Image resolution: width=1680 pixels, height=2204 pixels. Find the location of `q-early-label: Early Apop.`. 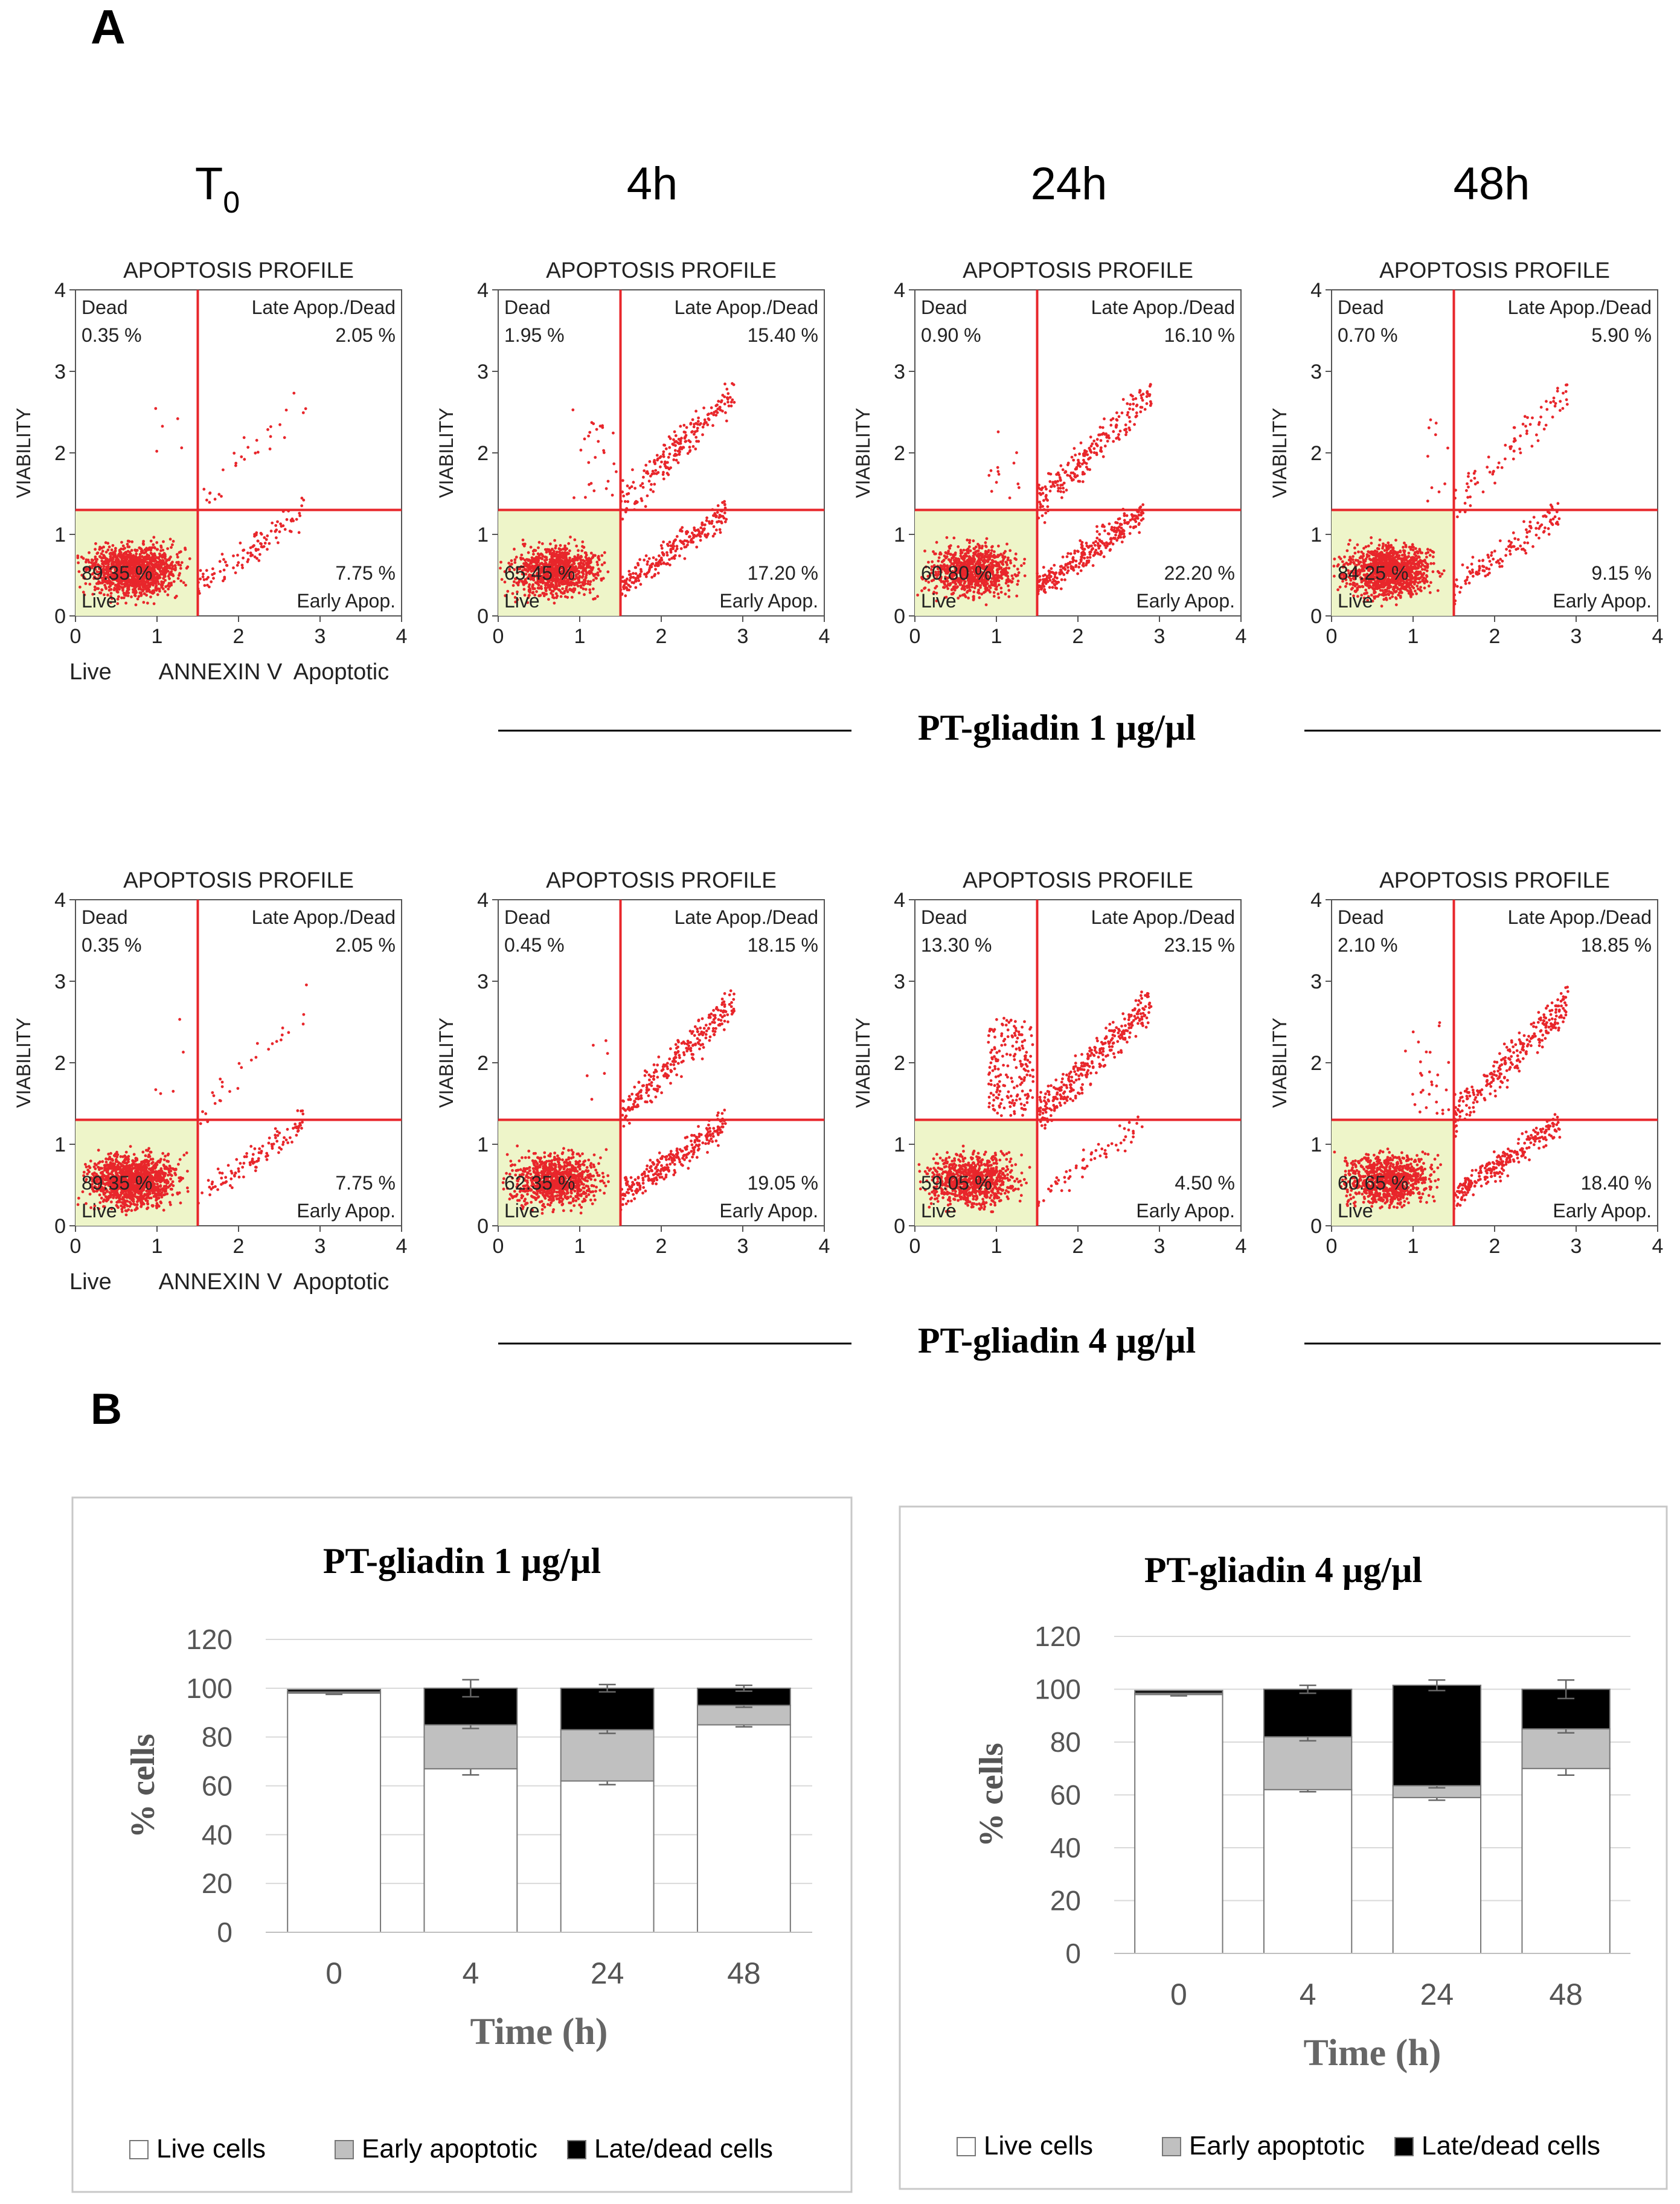

q-early-label: Early Apop. is located at coordinates (768, 601).